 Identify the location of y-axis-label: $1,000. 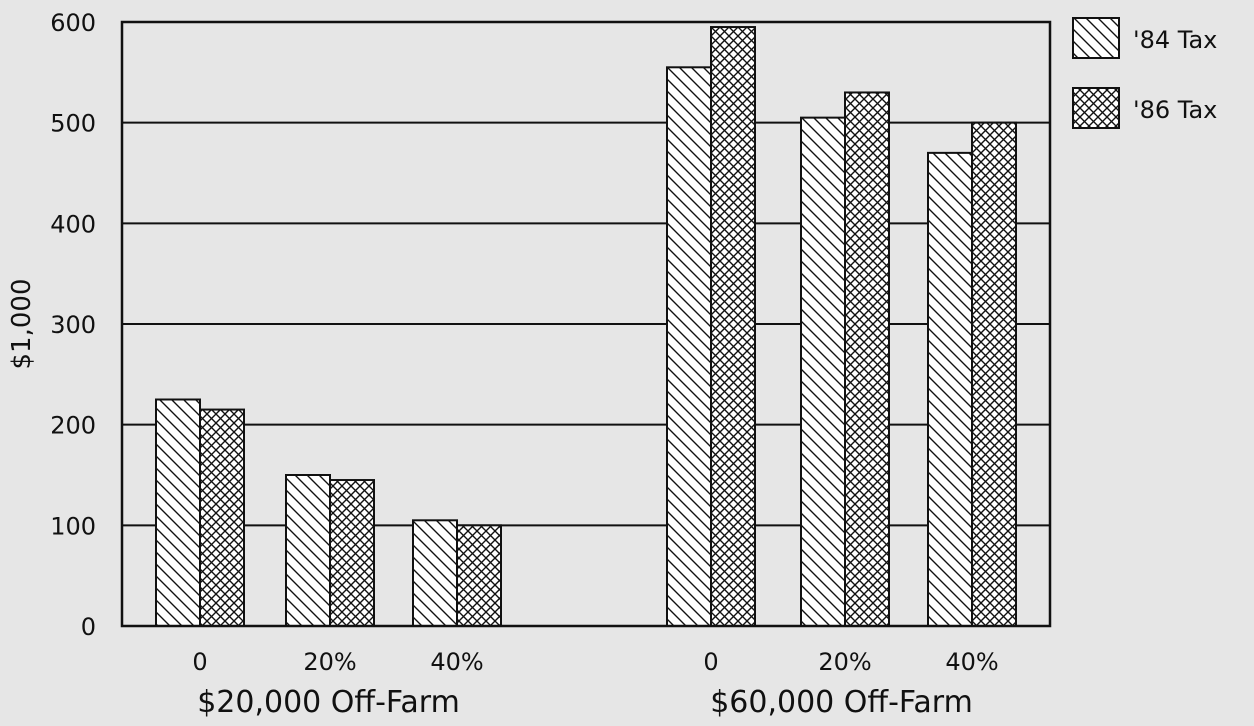
(22, 324).